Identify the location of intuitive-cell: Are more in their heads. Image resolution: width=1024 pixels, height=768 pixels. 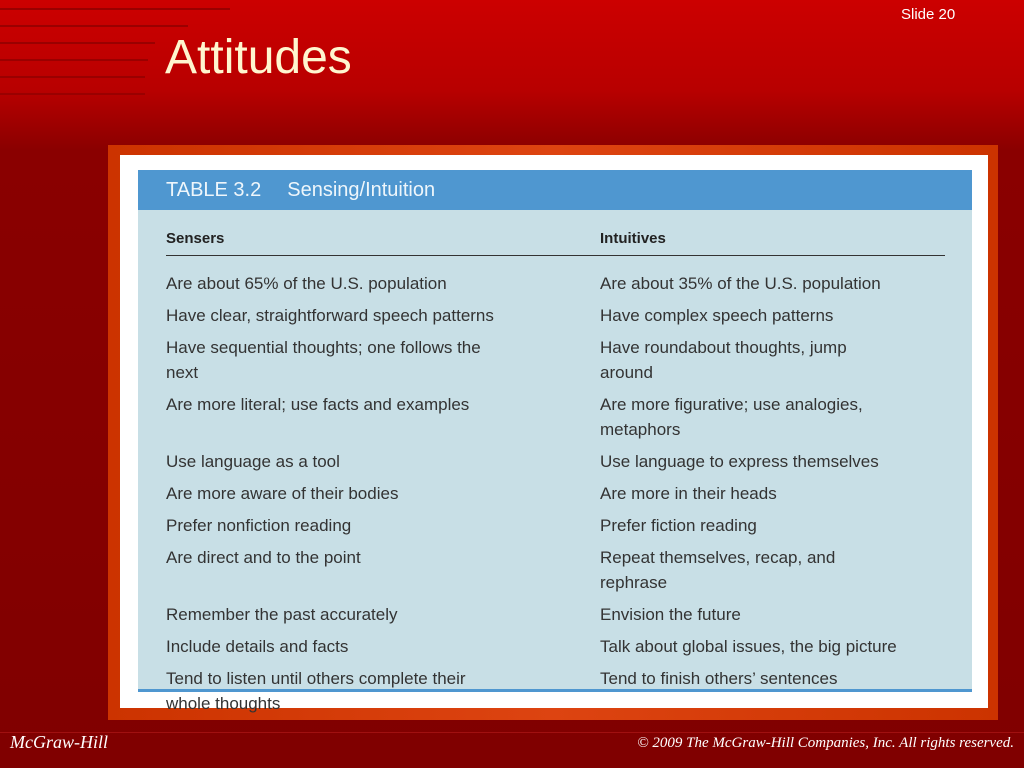
(688, 493).